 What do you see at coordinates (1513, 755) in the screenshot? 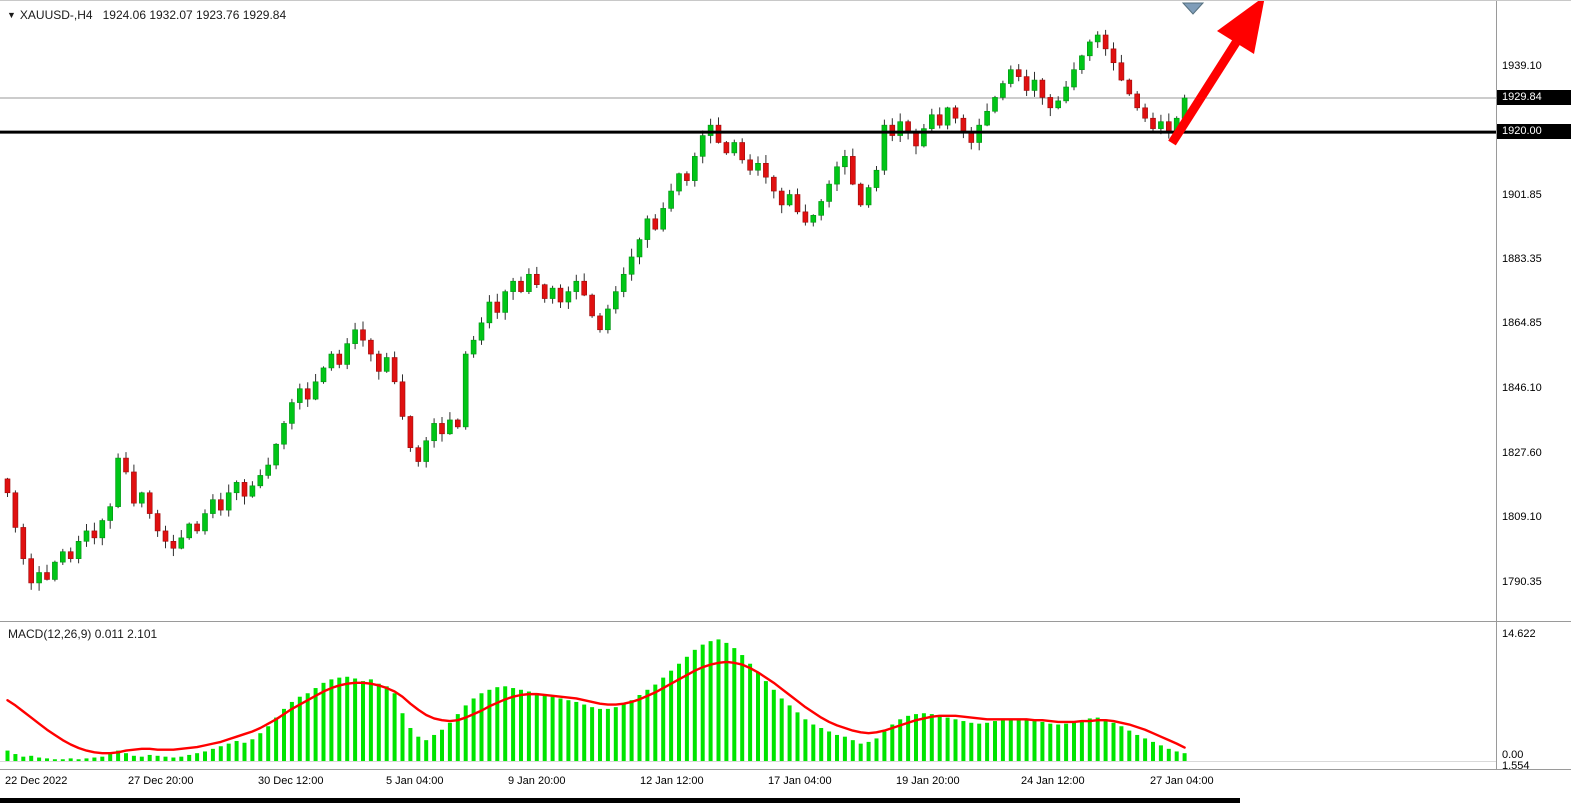
I see `macd-axis-label: 0.00` at bounding box center [1513, 755].